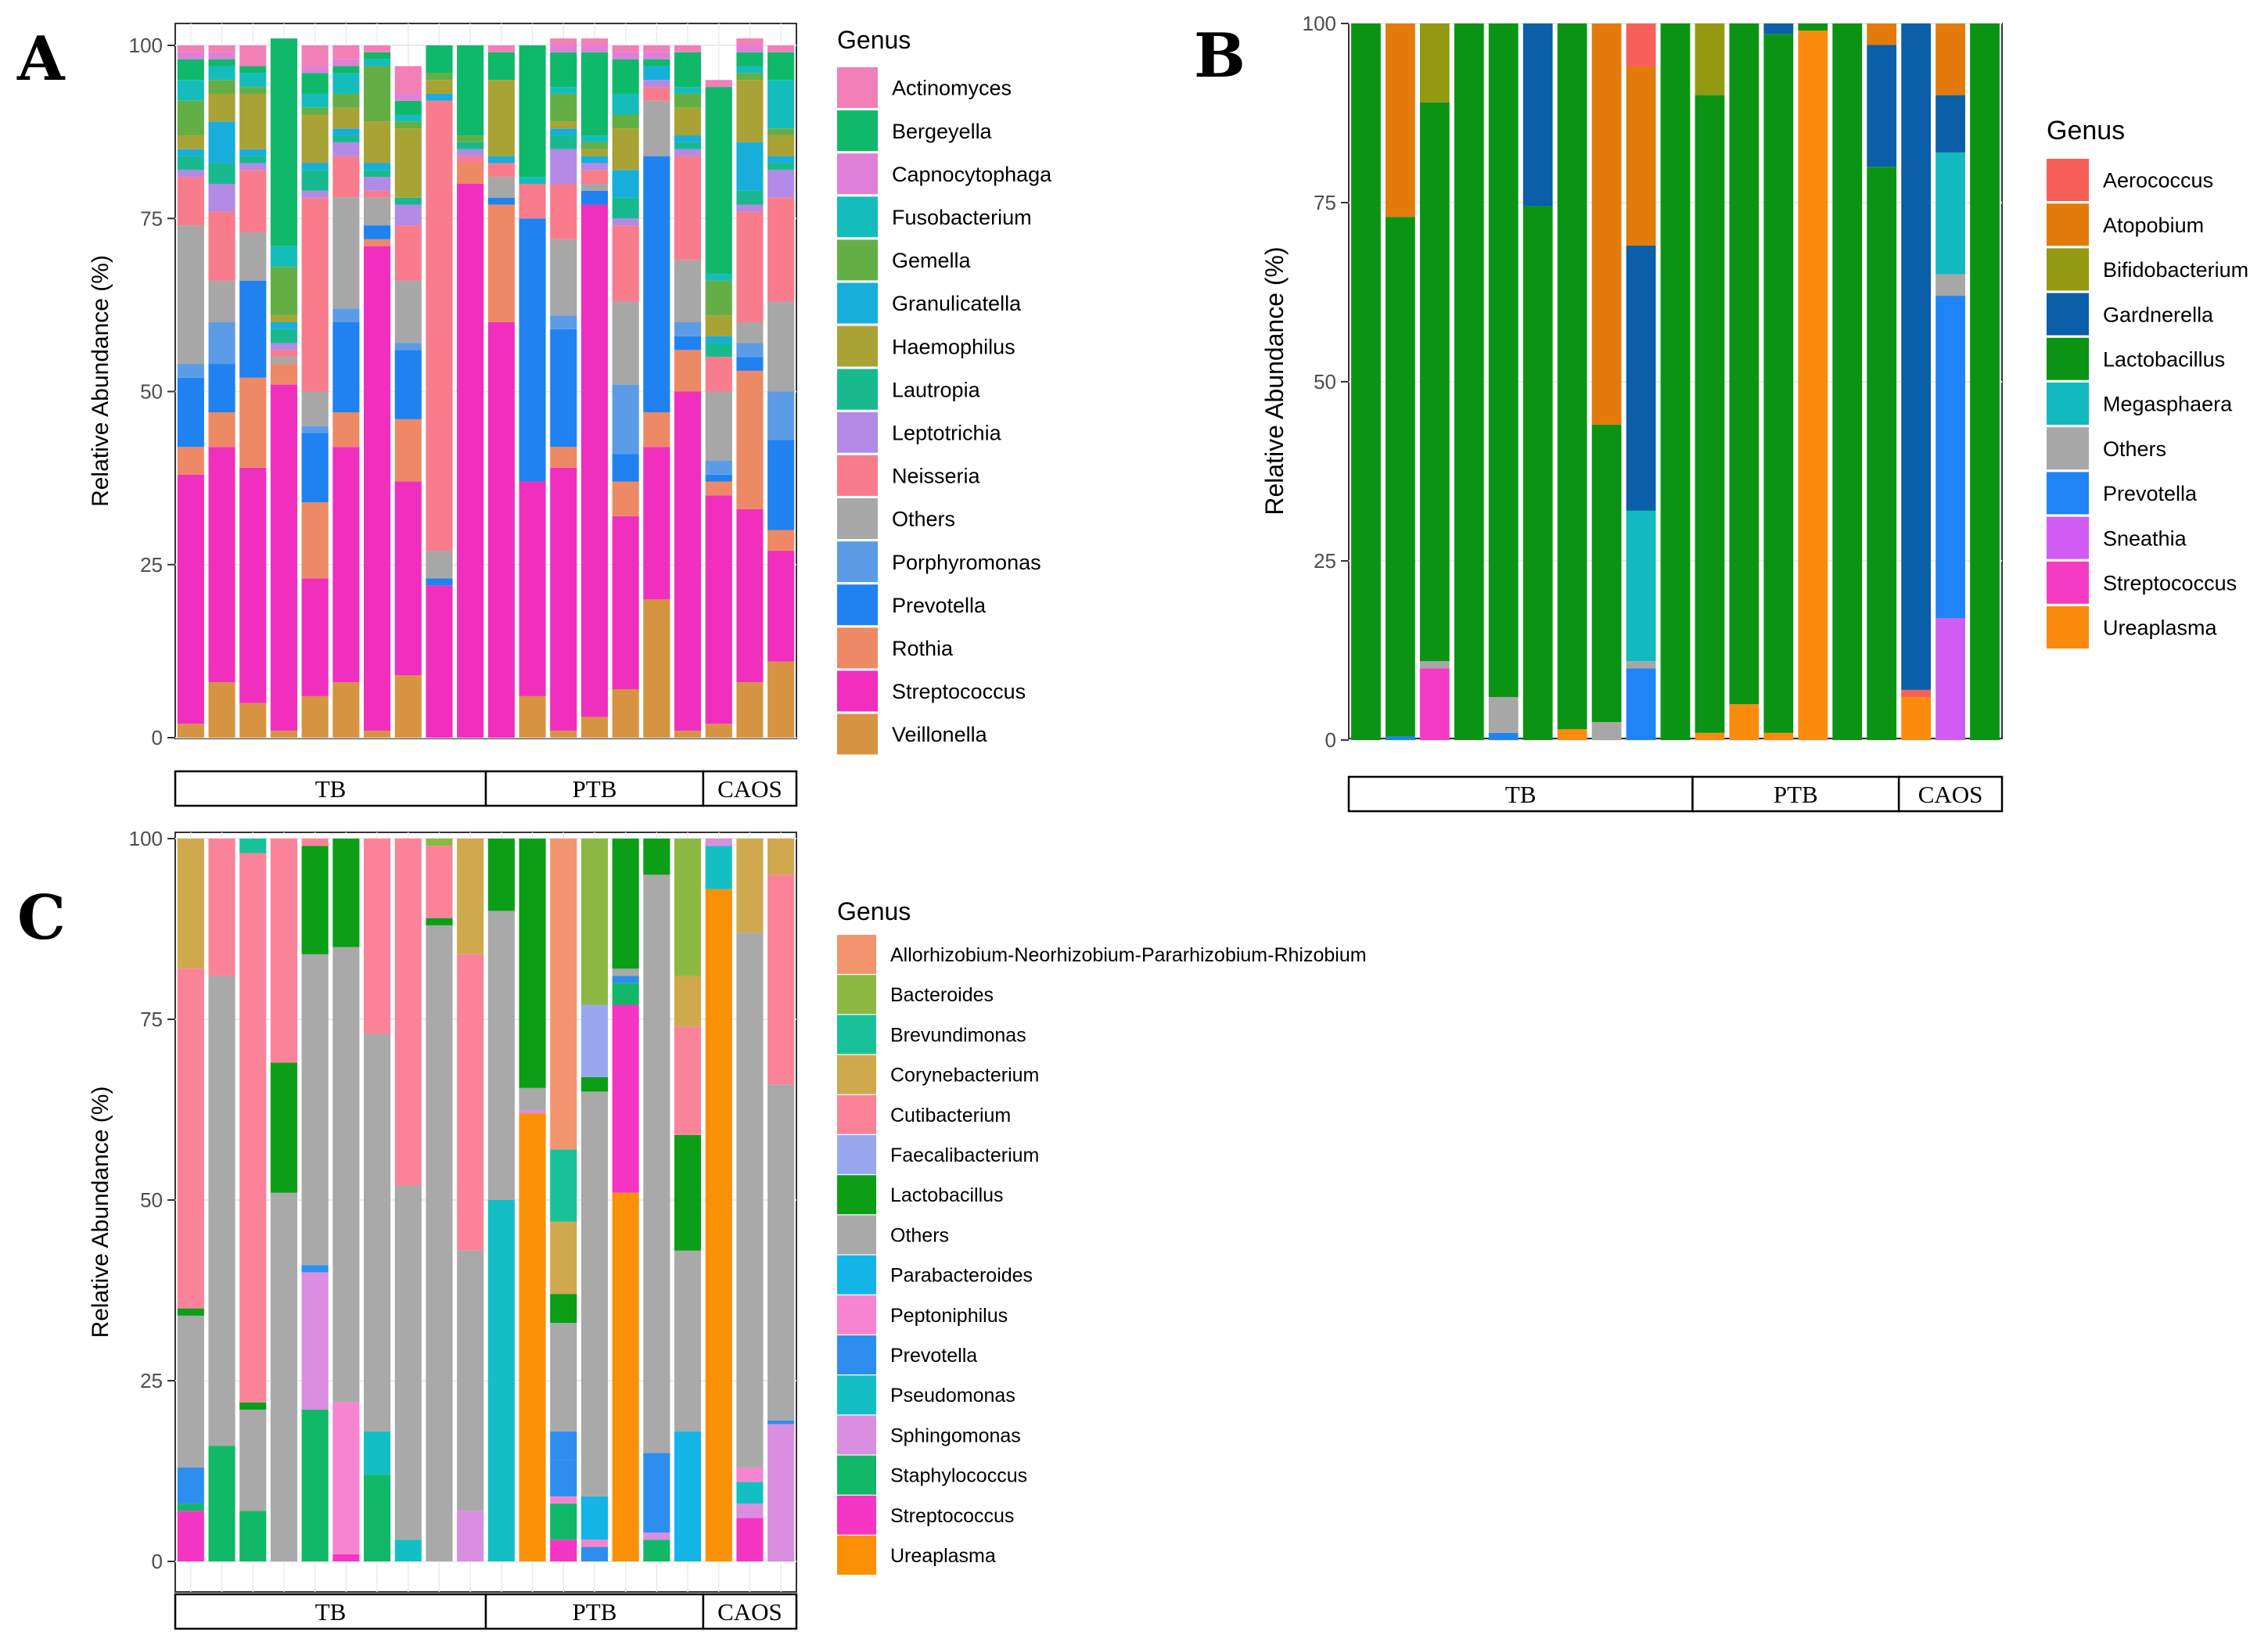 This screenshot has width=2268, height=1642. I want to click on legend-item-label: Neisseria, so click(936, 476).